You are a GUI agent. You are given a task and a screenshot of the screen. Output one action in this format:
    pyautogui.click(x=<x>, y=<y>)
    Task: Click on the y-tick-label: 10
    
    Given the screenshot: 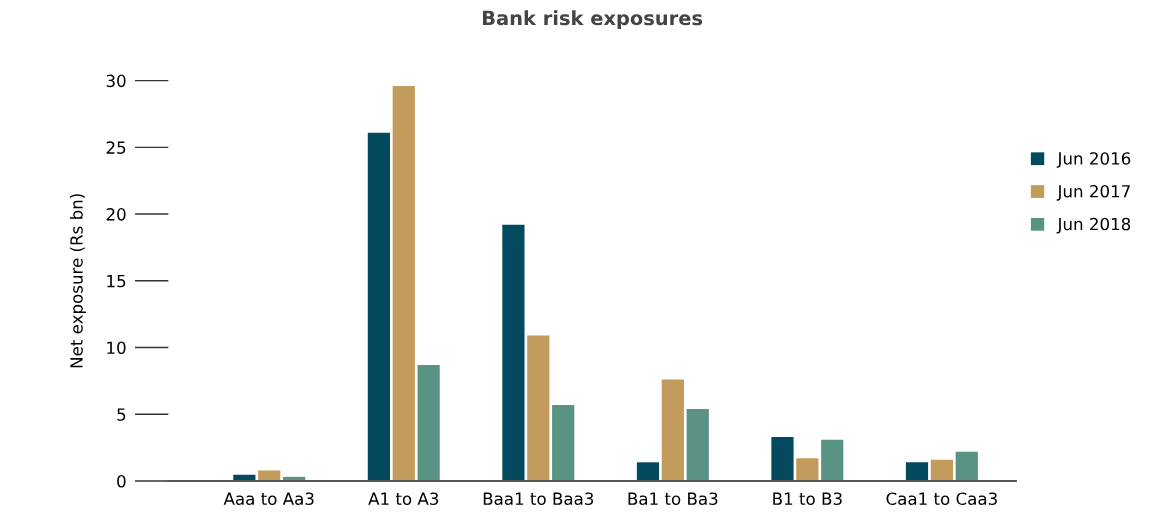 What is the action you would take?
    pyautogui.click(x=116, y=348)
    